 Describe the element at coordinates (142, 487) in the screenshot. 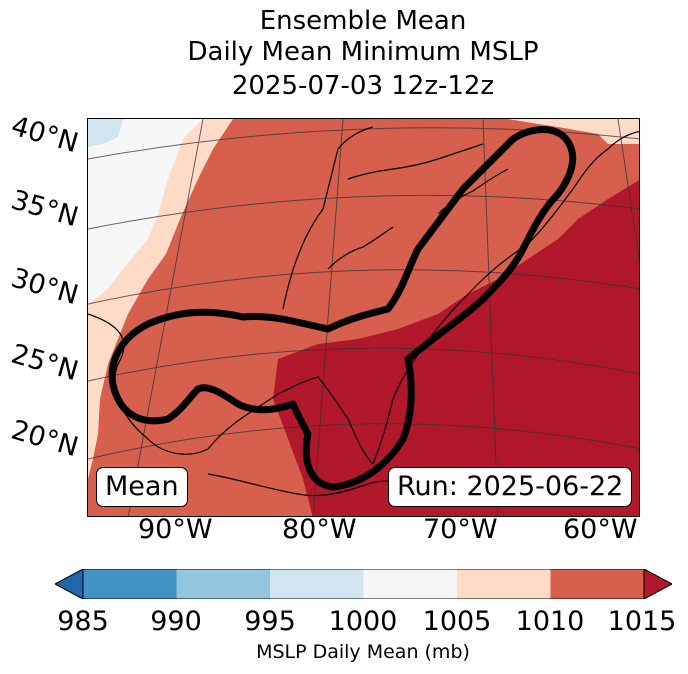

I see `mean-label-box: Mean` at that location.